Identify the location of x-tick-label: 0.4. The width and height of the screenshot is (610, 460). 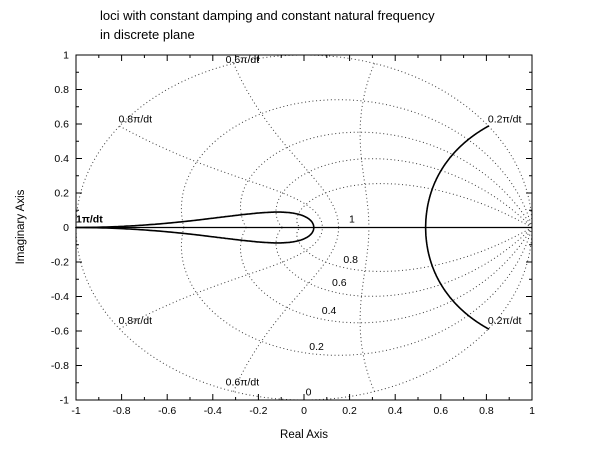
(395, 411).